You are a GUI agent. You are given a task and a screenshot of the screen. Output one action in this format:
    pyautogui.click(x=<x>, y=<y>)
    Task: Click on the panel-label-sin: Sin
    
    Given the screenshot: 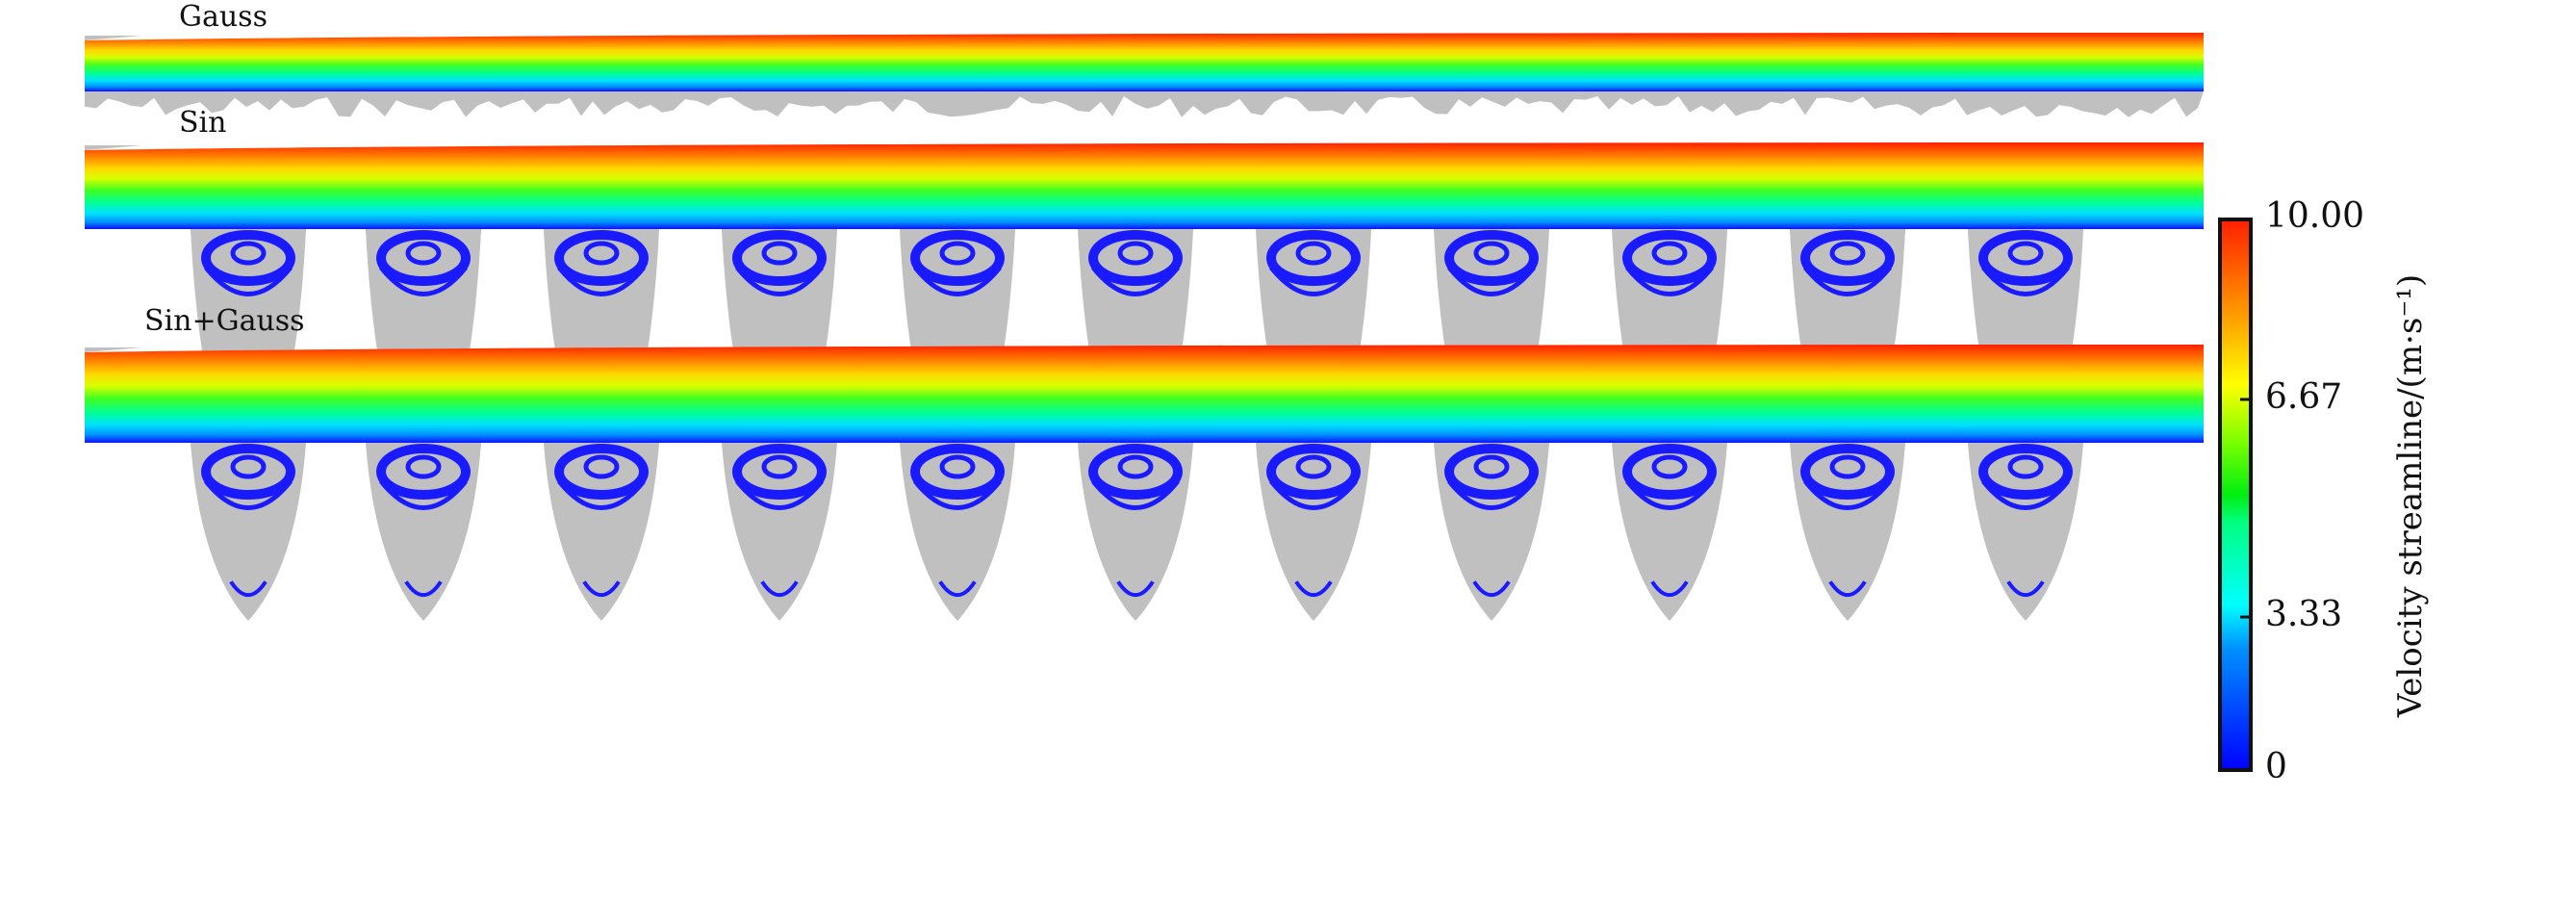 What is the action you would take?
    pyautogui.click(x=203, y=123)
    